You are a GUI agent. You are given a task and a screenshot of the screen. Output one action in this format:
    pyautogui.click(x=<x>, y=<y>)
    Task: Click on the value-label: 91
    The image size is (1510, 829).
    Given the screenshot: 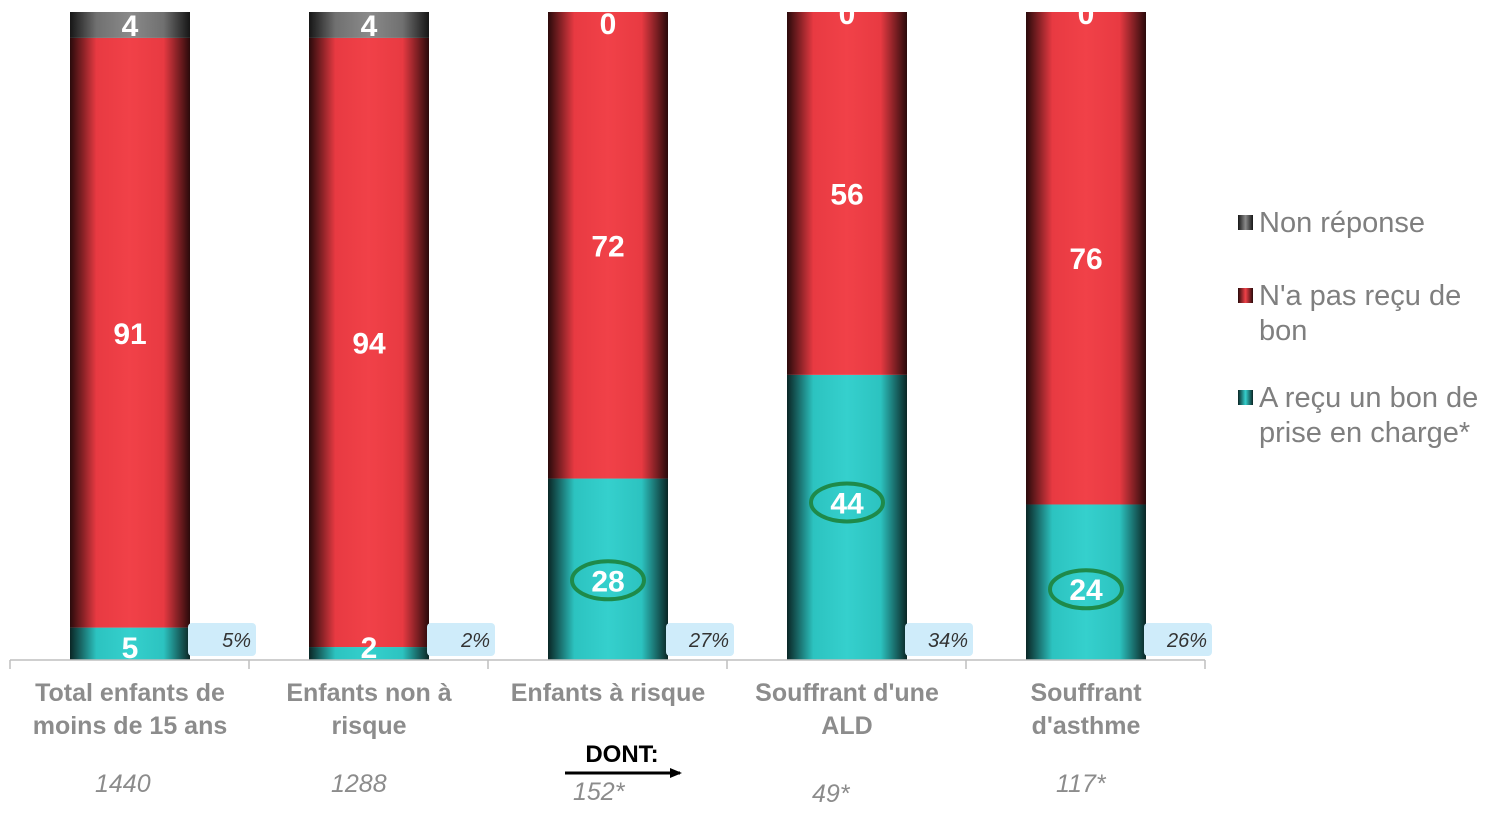 What is the action you would take?
    pyautogui.click(x=129, y=334)
    